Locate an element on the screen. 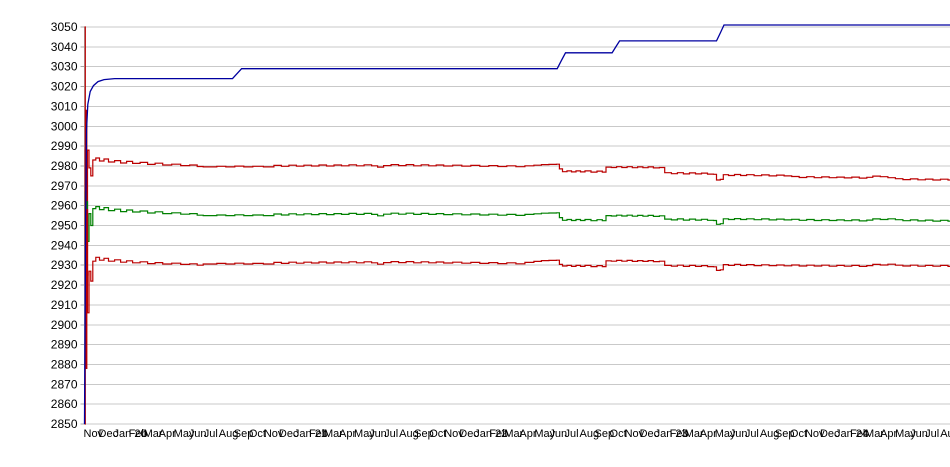 The image size is (950, 467). y-tick-label: 2870 is located at coordinates (64, 384).